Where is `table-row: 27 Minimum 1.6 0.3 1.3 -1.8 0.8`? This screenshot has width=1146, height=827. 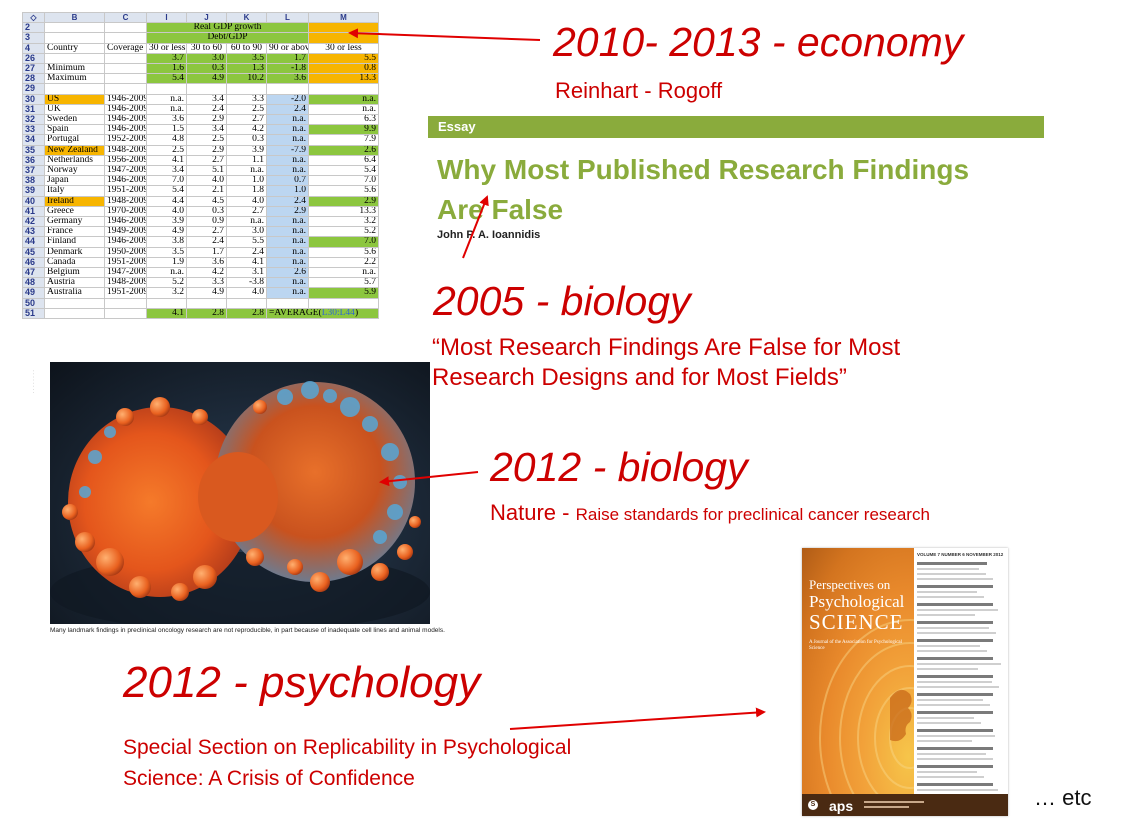
table-row: 27 Minimum 1.6 0.3 1.3 -1.8 0.8 is located at coordinates (200, 69).